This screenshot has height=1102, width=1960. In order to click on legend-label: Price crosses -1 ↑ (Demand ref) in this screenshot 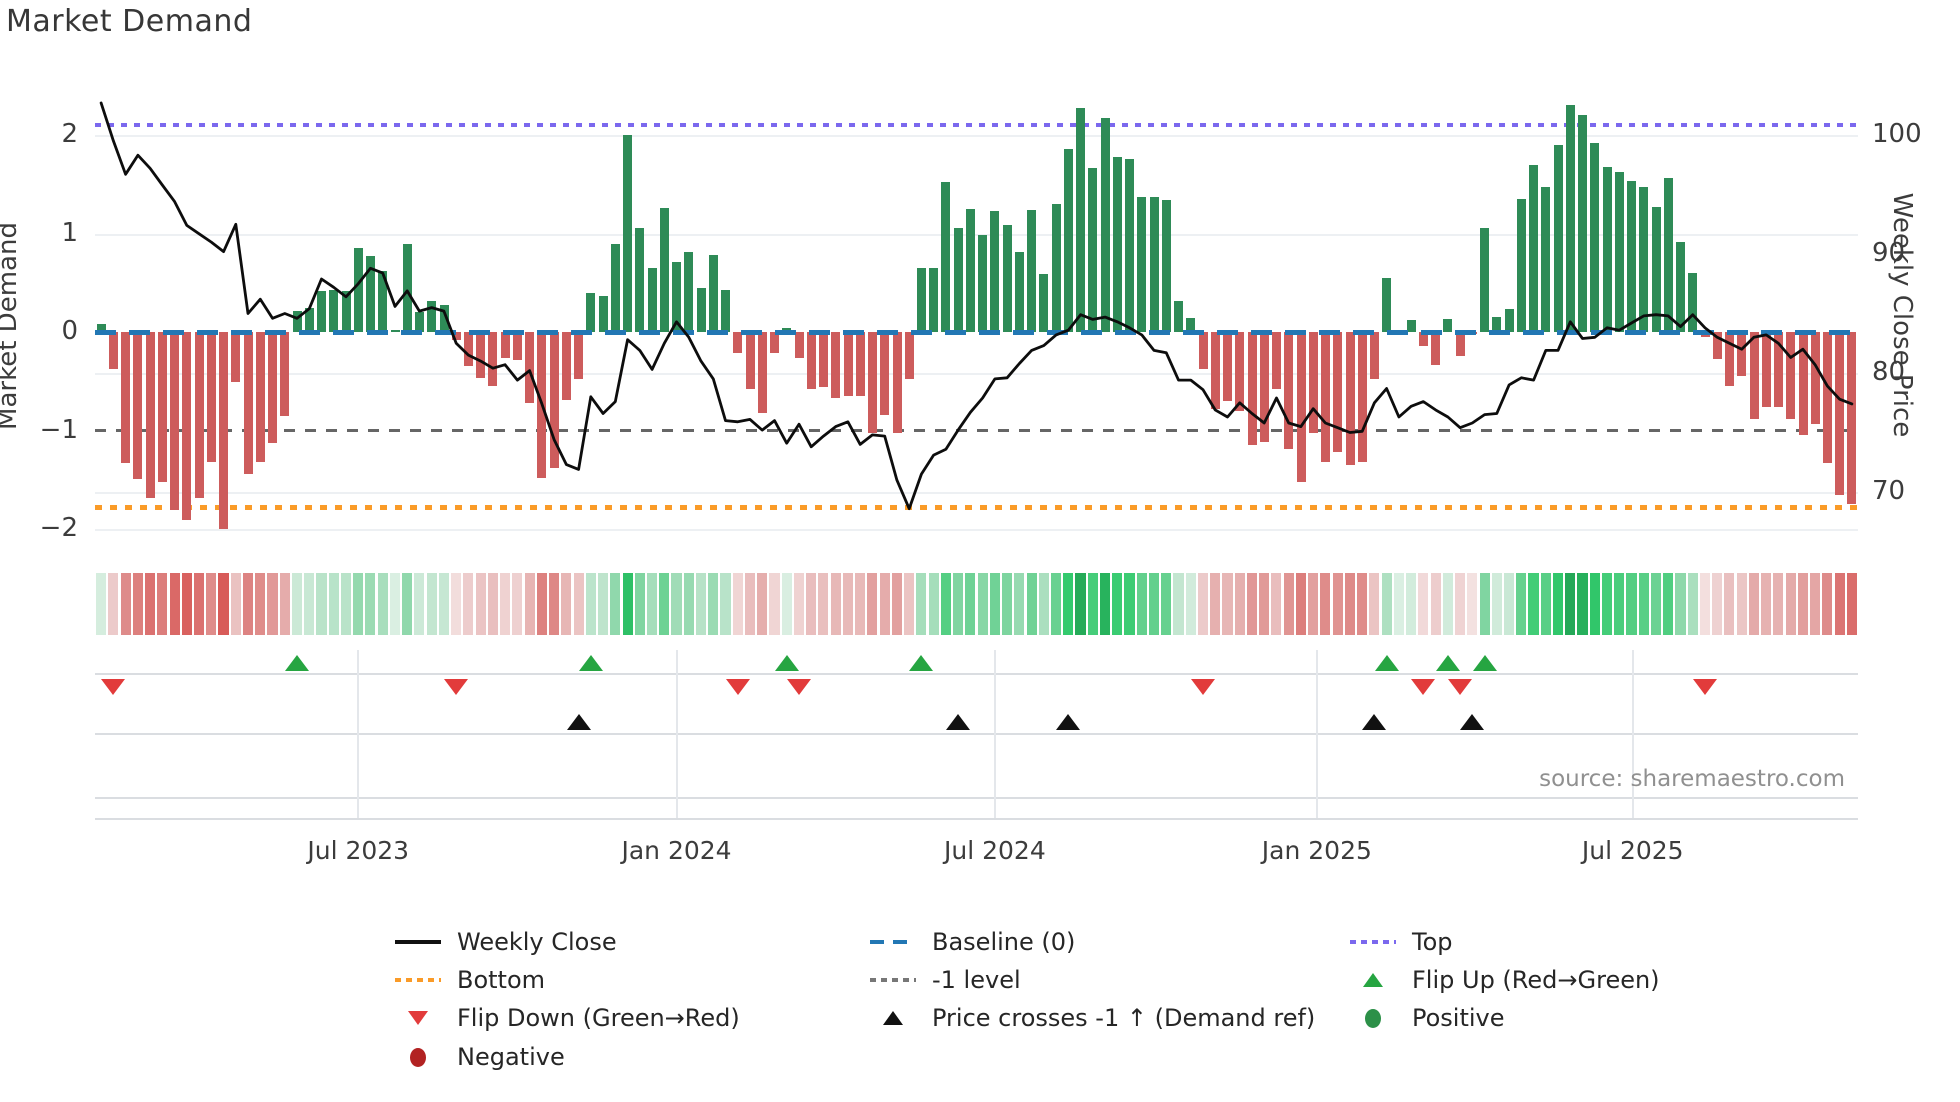, I will do `click(1124, 1018)`.